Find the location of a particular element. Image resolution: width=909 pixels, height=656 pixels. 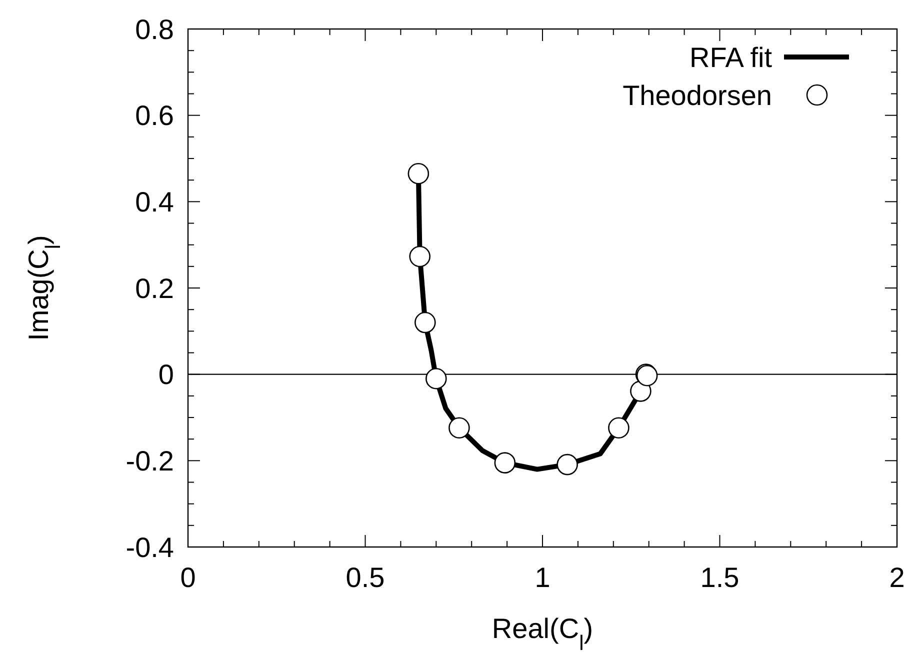

y-tick-label: 0 is located at coordinates (166, 374).